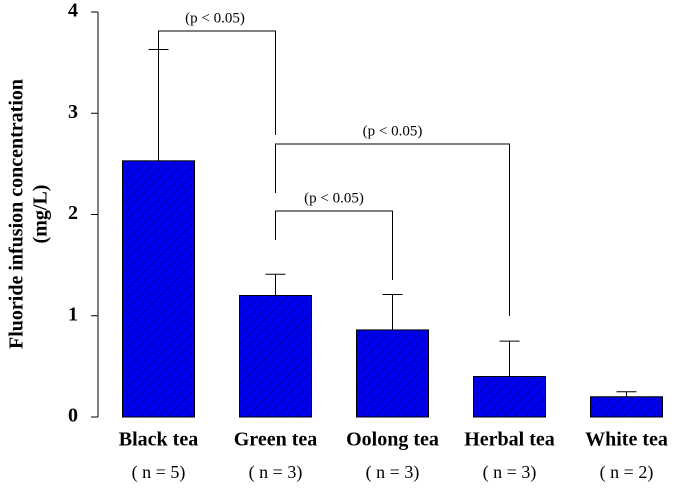 The image size is (685, 496). Describe the element at coordinates (158, 440) in the screenshot. I see `x-tick-label: Black tea` at that location.